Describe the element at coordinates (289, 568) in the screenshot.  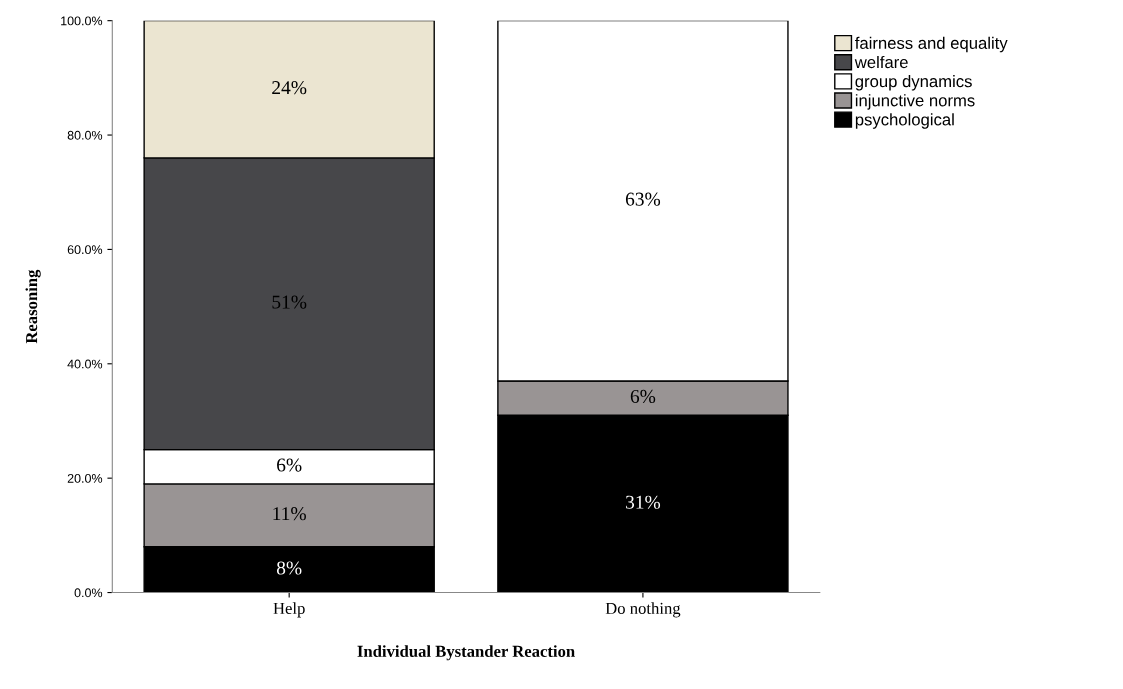
I see `data-label: 8%` at that location.